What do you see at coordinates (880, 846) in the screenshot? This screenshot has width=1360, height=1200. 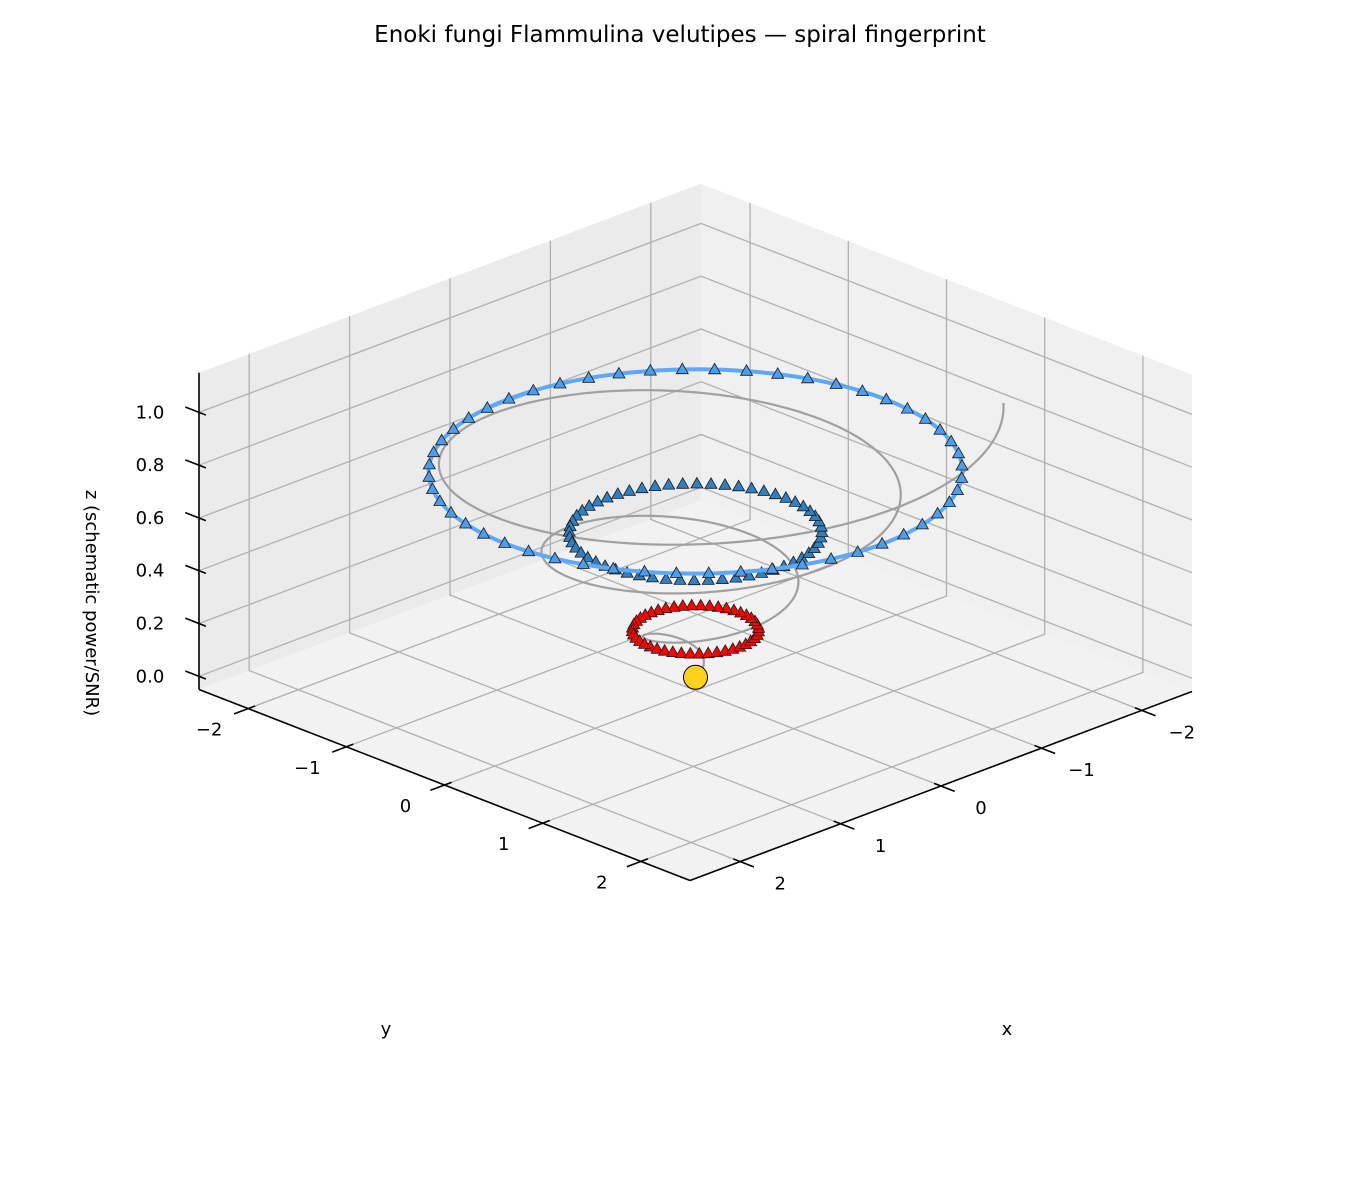 I see `x-tick-label: 1` at bounding box center [880, 846].